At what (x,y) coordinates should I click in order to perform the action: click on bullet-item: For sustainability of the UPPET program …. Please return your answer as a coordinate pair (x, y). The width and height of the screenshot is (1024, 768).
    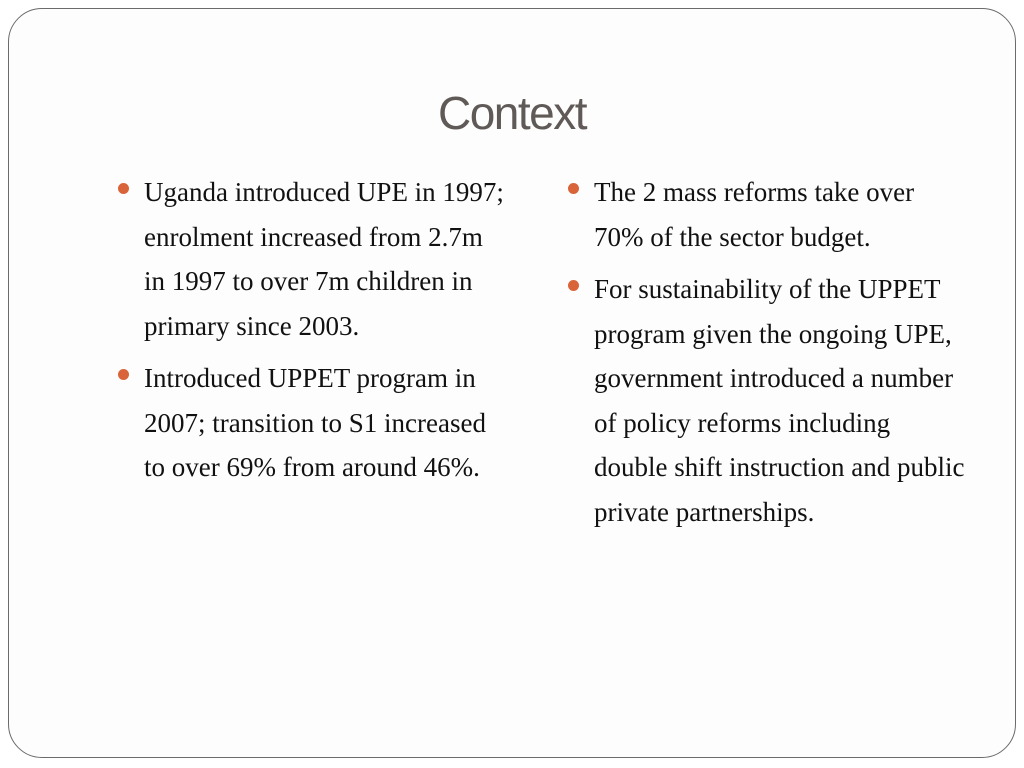
    Looking at the image, I should click on (768, 400).